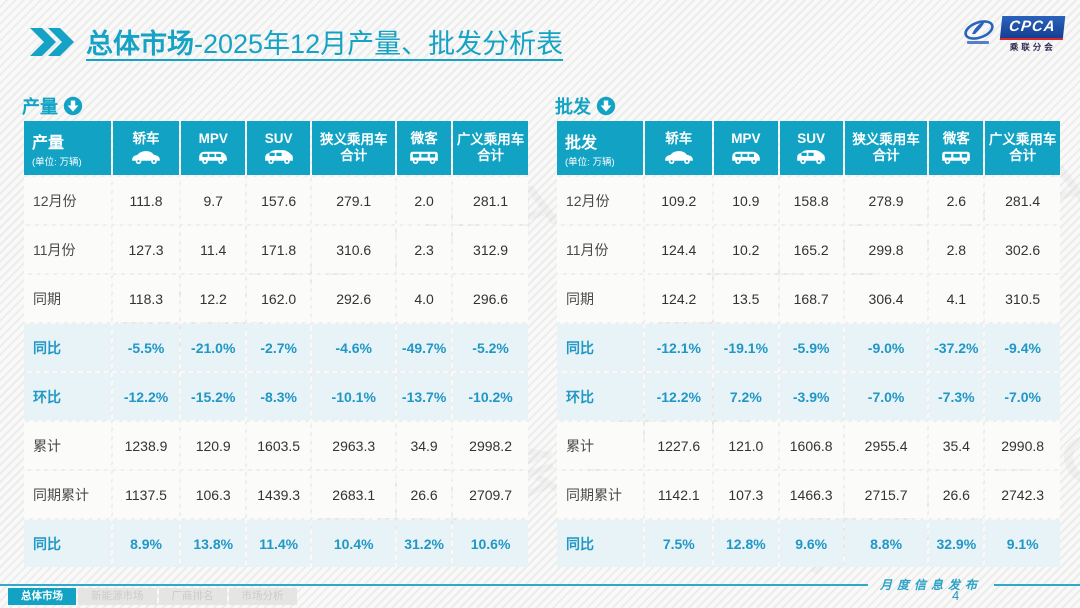  Describe the element at coordinates (424, 543) in the screenshot. I see `cell-value: 31.2%` at that location.